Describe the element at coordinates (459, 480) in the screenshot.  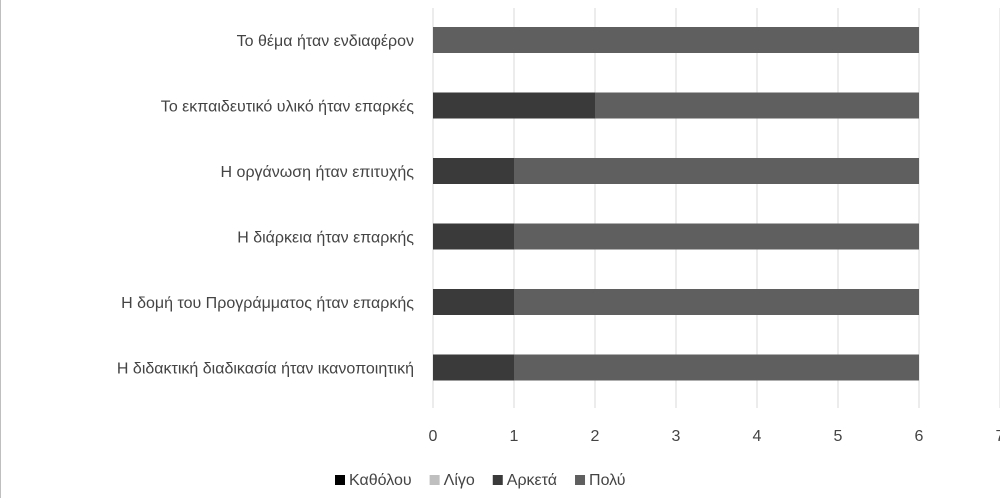
I see `legend-label: Λίγο` at that location.